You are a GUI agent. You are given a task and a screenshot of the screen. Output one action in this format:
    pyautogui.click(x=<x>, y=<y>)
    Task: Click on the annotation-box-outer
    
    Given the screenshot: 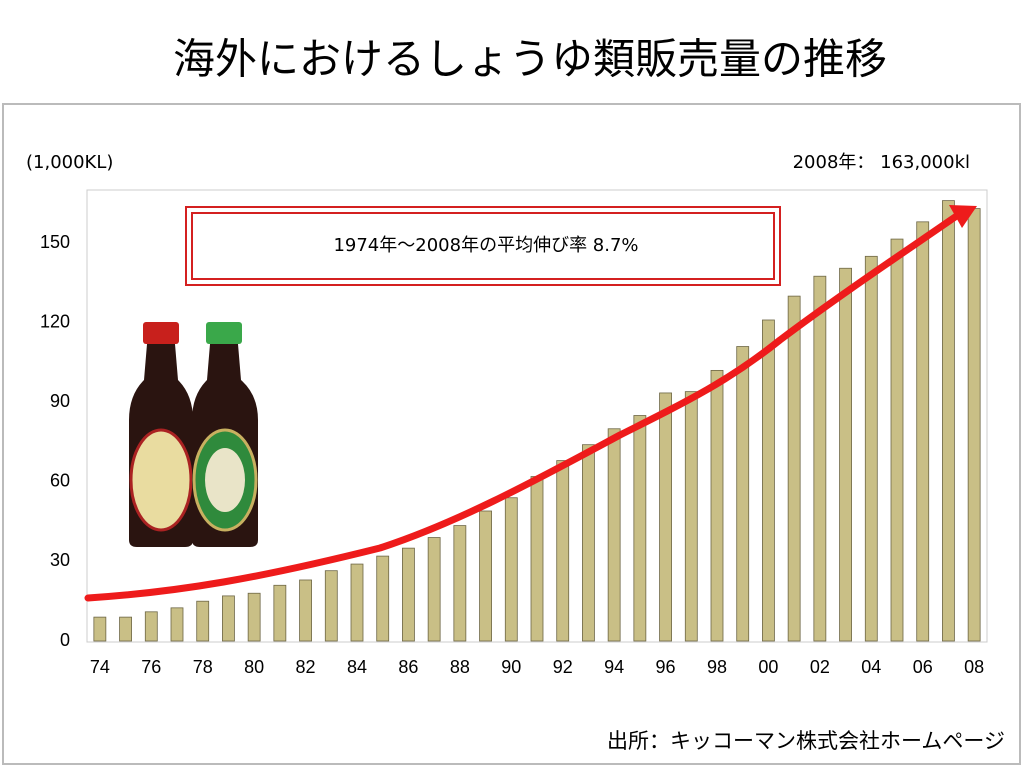 What is the action you would take?
    pyautogui.click(x=483, y=246)
    